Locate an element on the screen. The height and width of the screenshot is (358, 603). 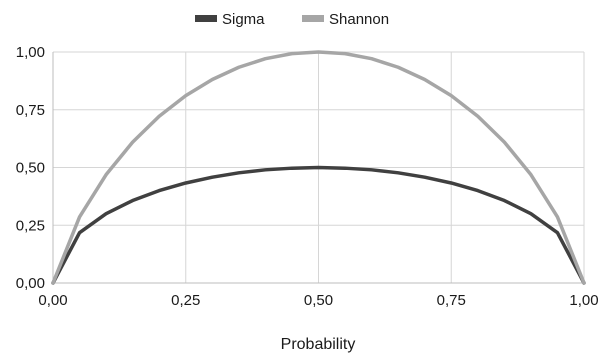
x-tick-label: 0,75 is located at coordinates (451, 300).